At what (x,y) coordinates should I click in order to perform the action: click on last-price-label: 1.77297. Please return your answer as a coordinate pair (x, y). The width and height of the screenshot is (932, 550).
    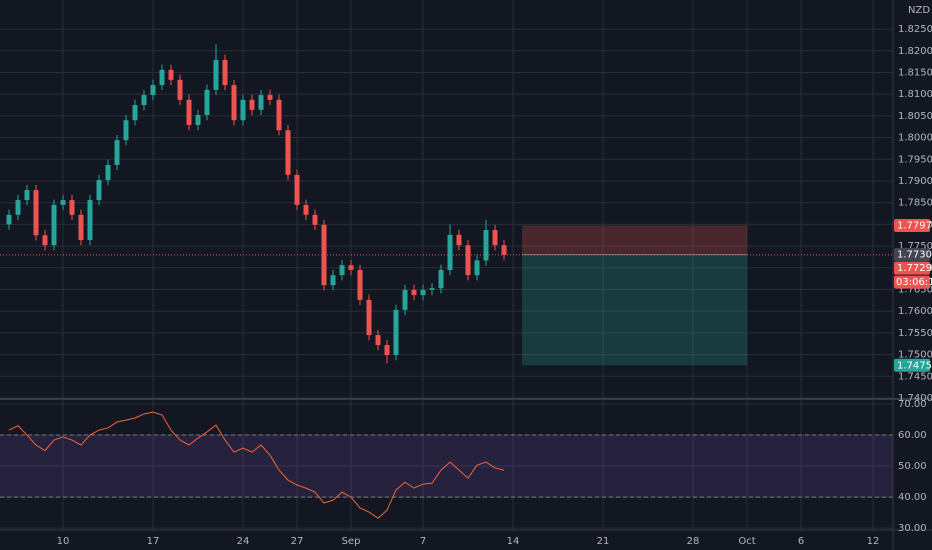
    Looking at the image, I should click on (914, 268).